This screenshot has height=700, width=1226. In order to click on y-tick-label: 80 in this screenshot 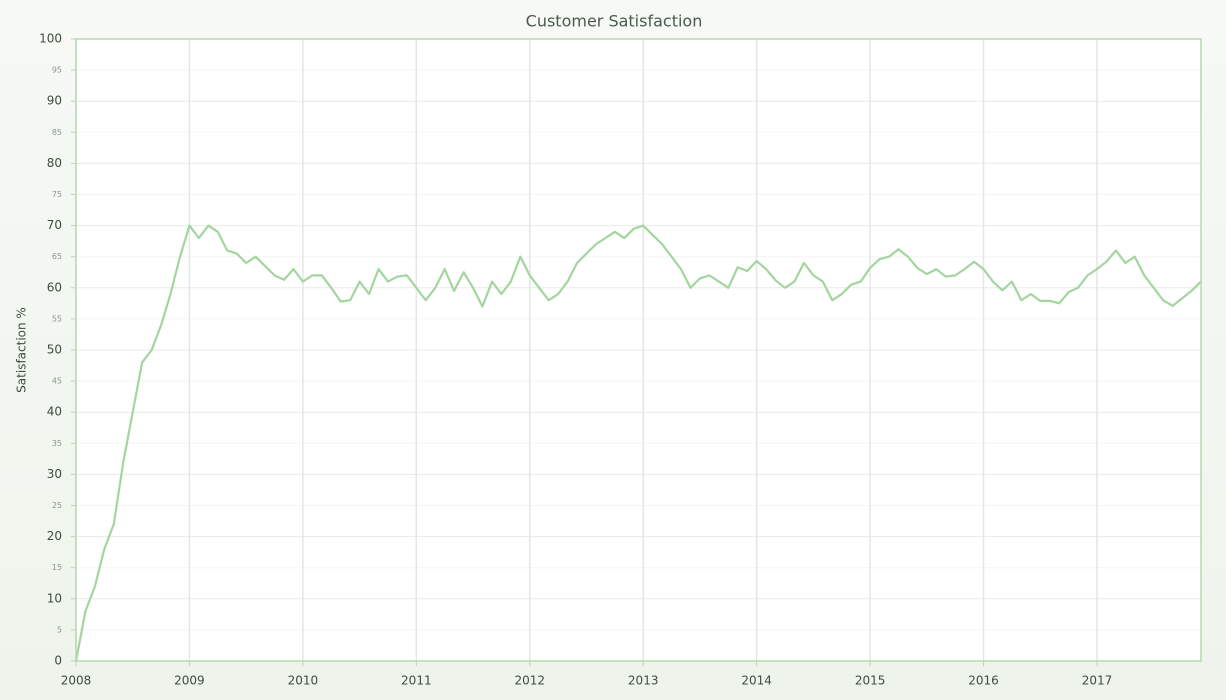, I will do `click(54, 163)`.